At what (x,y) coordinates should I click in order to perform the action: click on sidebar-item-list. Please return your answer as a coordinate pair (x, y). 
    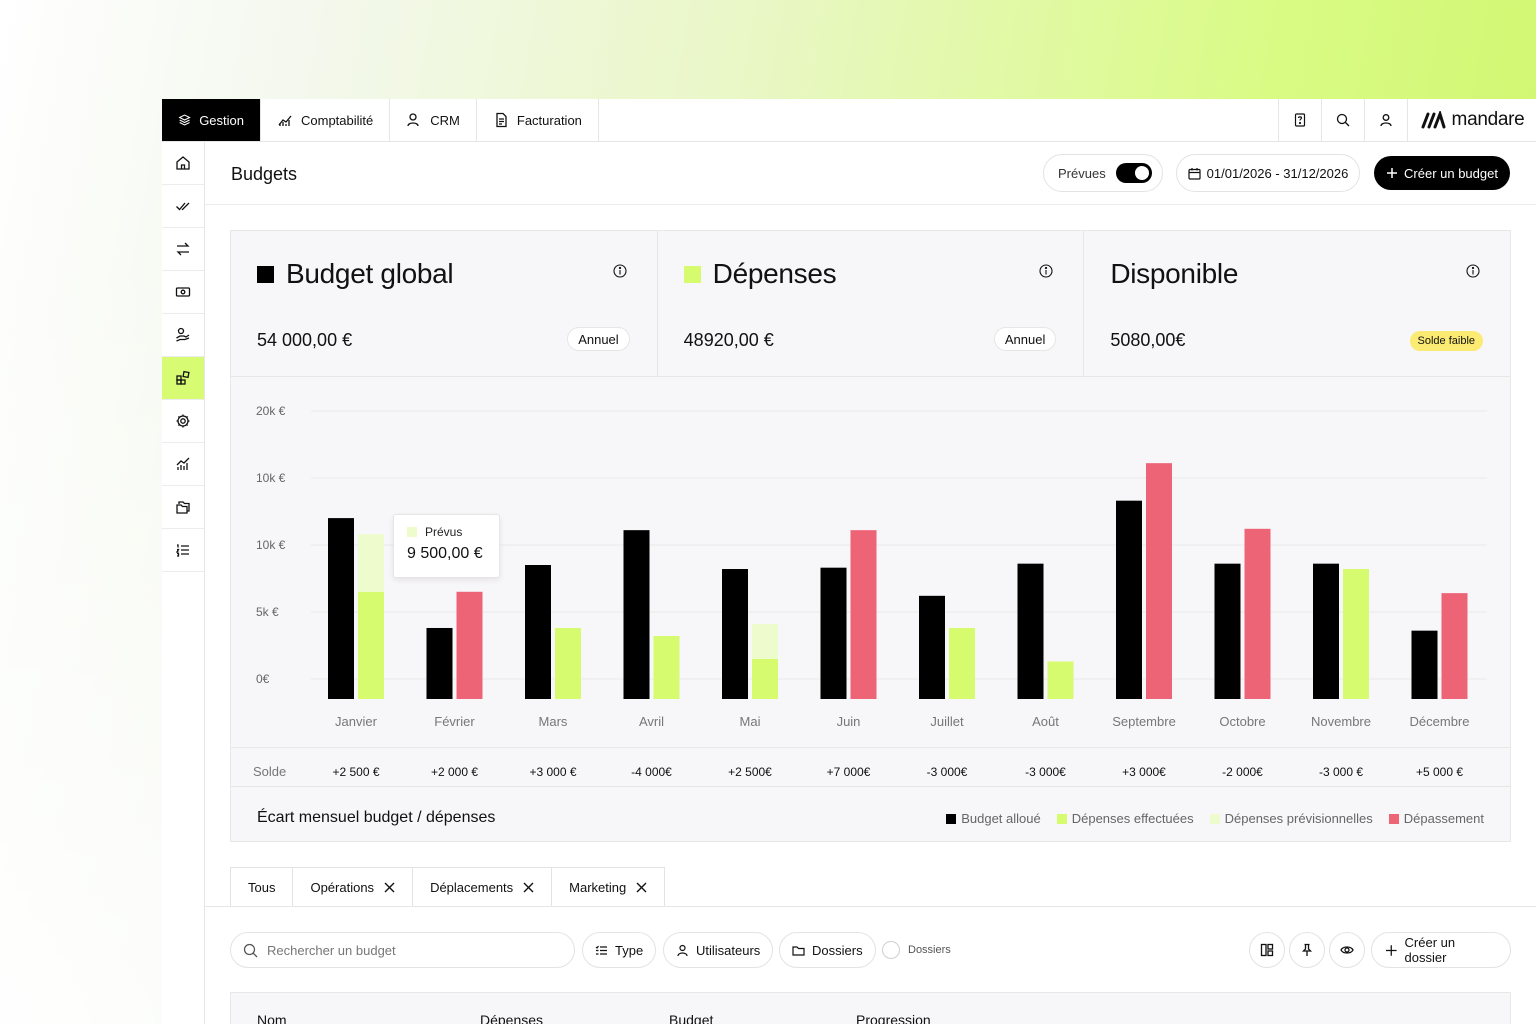
    Looking at the image, I should click on (183, 550).